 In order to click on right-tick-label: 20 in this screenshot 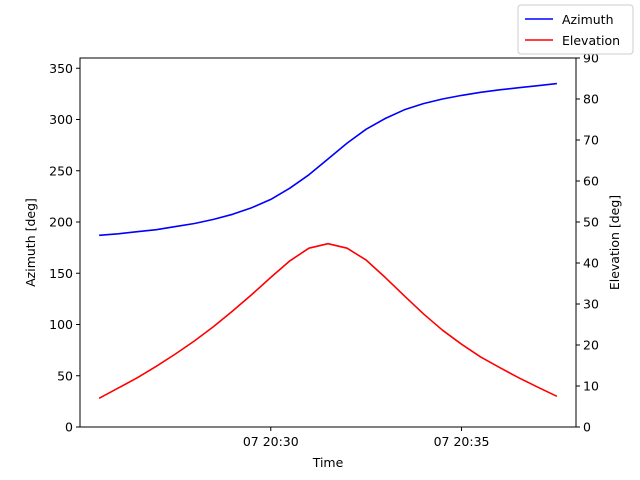, I will do `click(591, 345)`.